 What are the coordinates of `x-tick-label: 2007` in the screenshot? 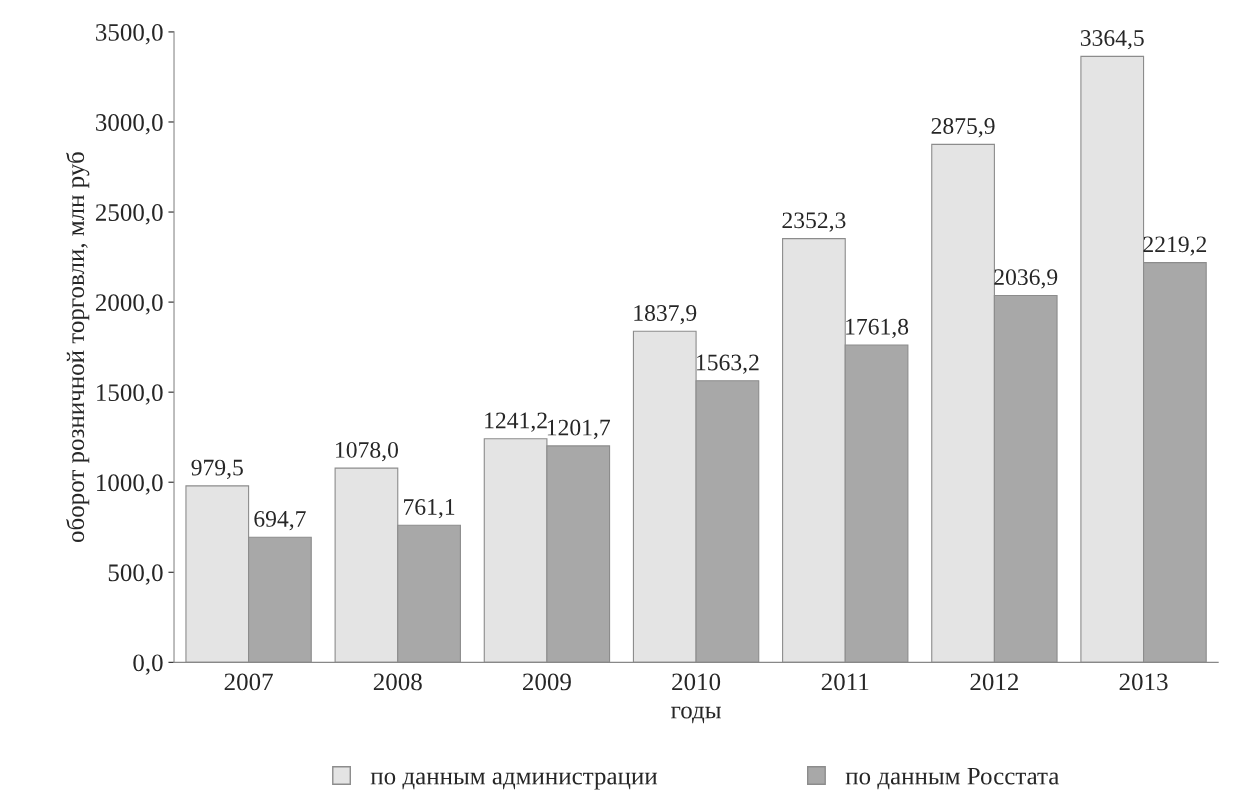 It's located at (248, 682).